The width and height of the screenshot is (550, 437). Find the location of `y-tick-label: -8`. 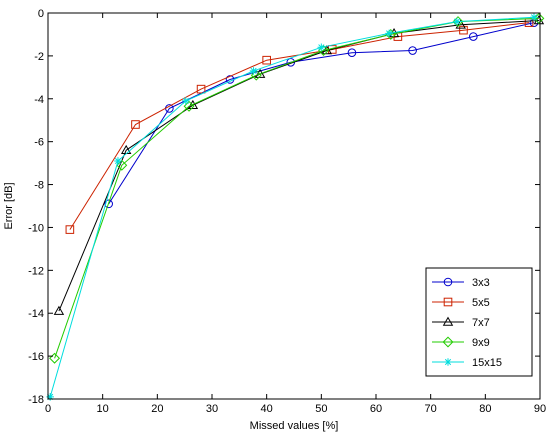

y-tick-label: -8 is located at coordinates (39, 186).